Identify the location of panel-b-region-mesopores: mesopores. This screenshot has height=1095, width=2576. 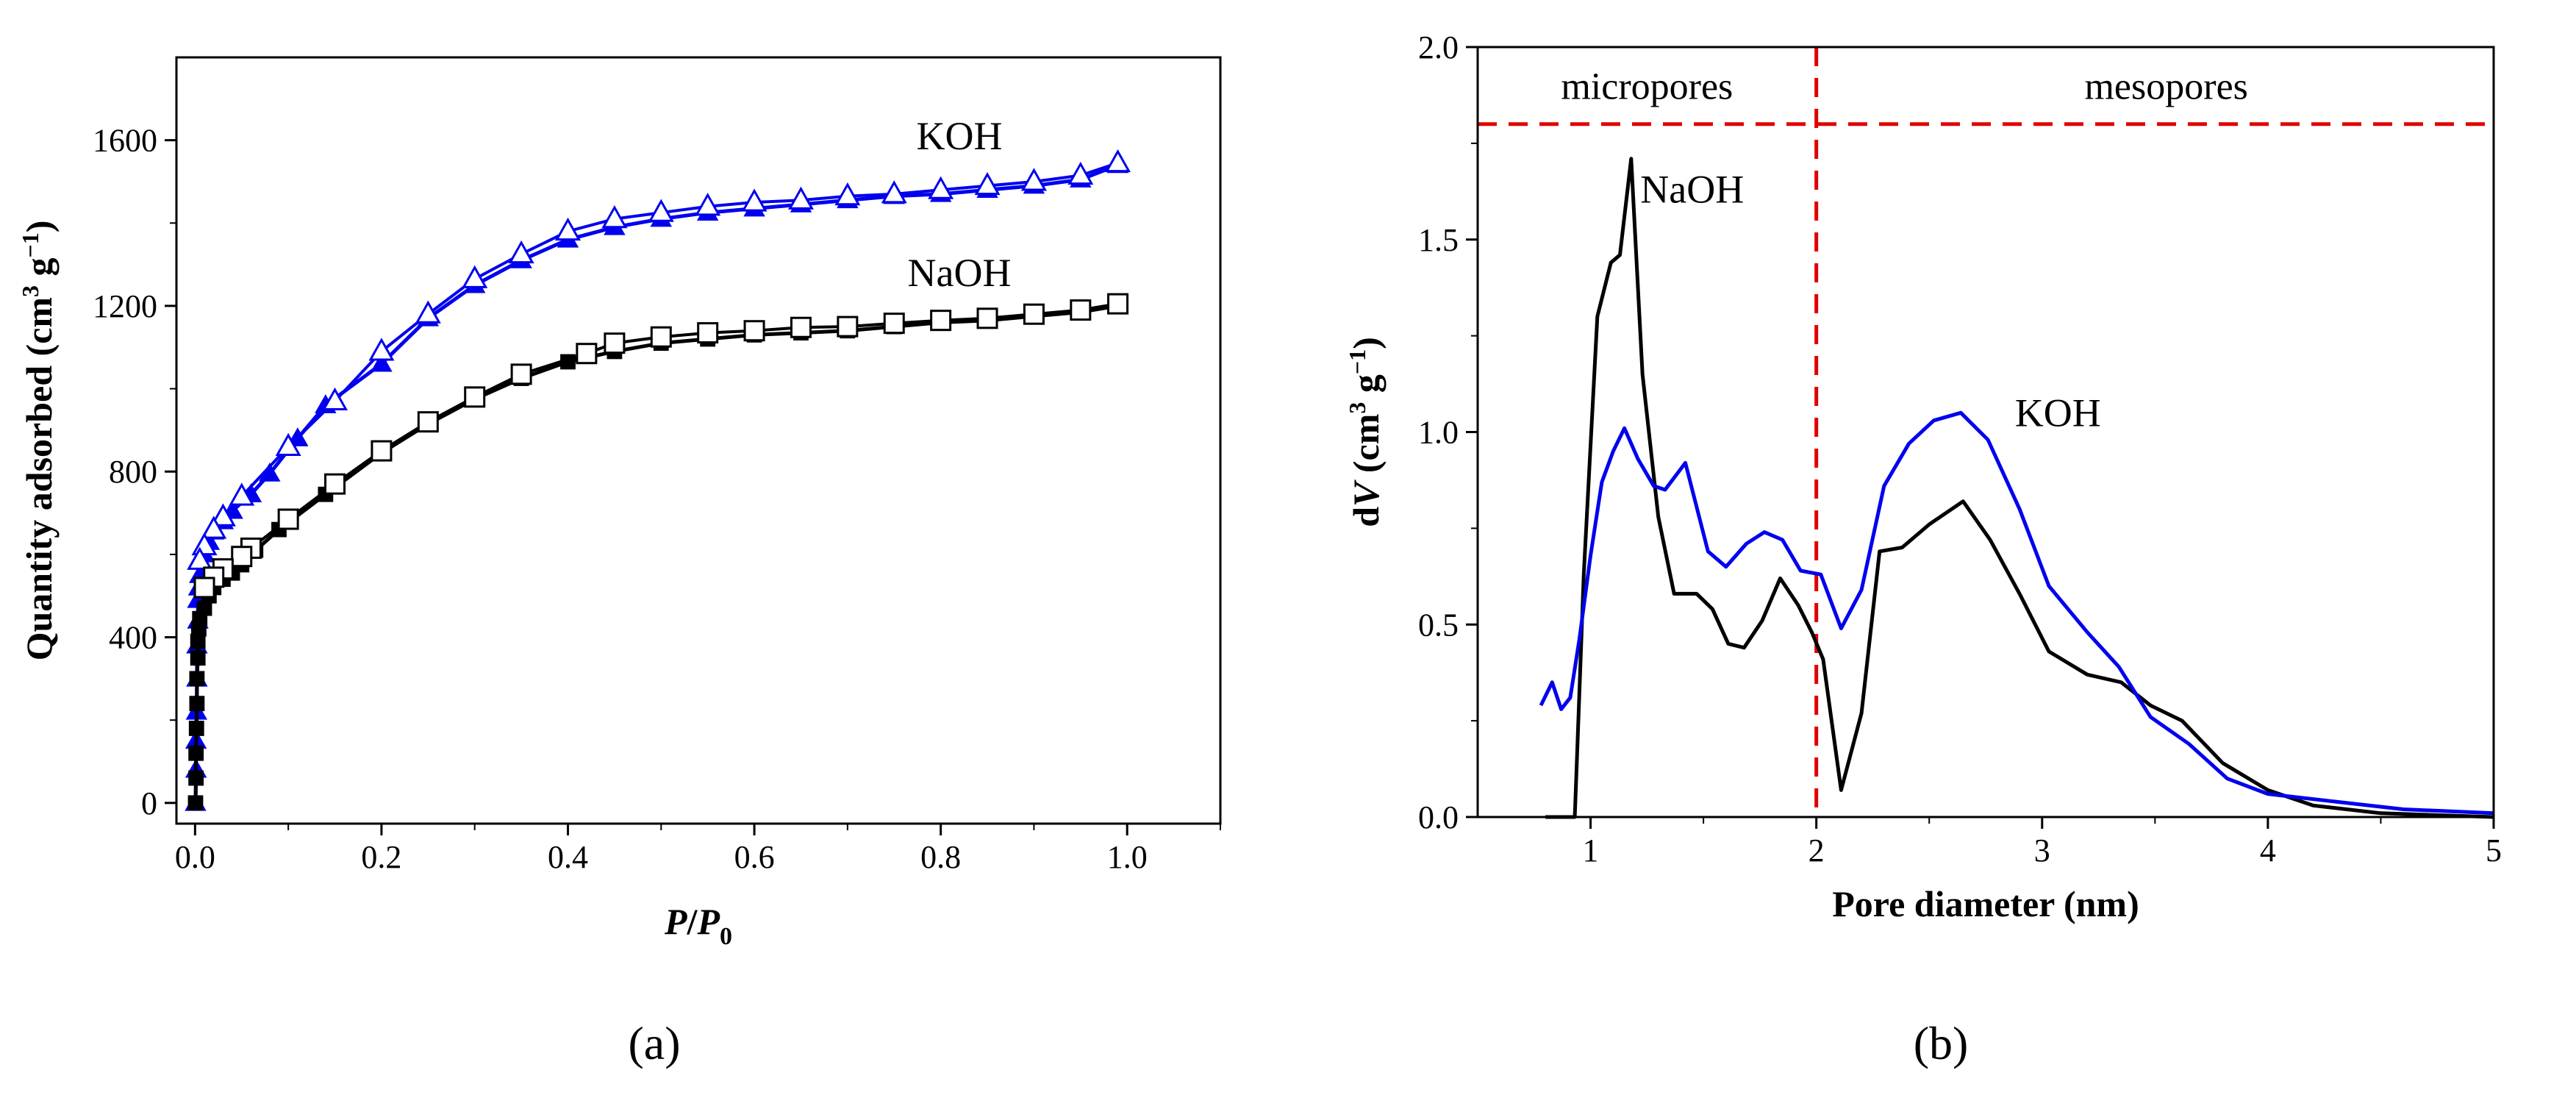
(2165, 86).